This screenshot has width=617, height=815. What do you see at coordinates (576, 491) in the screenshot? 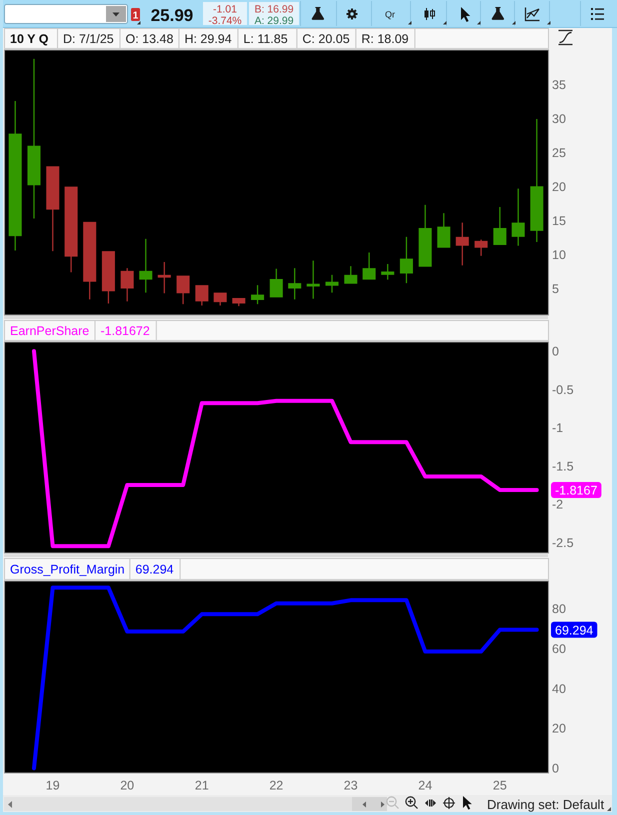
I see `data-label: -1.8167` at bounding box center [576, 491].